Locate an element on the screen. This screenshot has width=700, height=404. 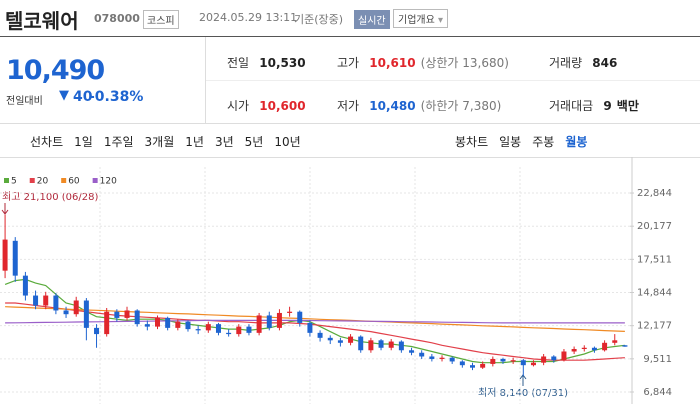
tab: 3개월 is located at coordinates (159, 142).